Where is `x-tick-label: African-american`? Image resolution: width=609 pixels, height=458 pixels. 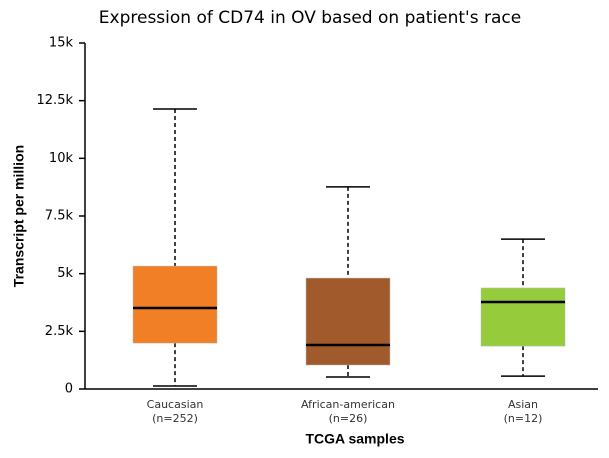 x-tick-label: African-american is located at coordinates (348, 404).